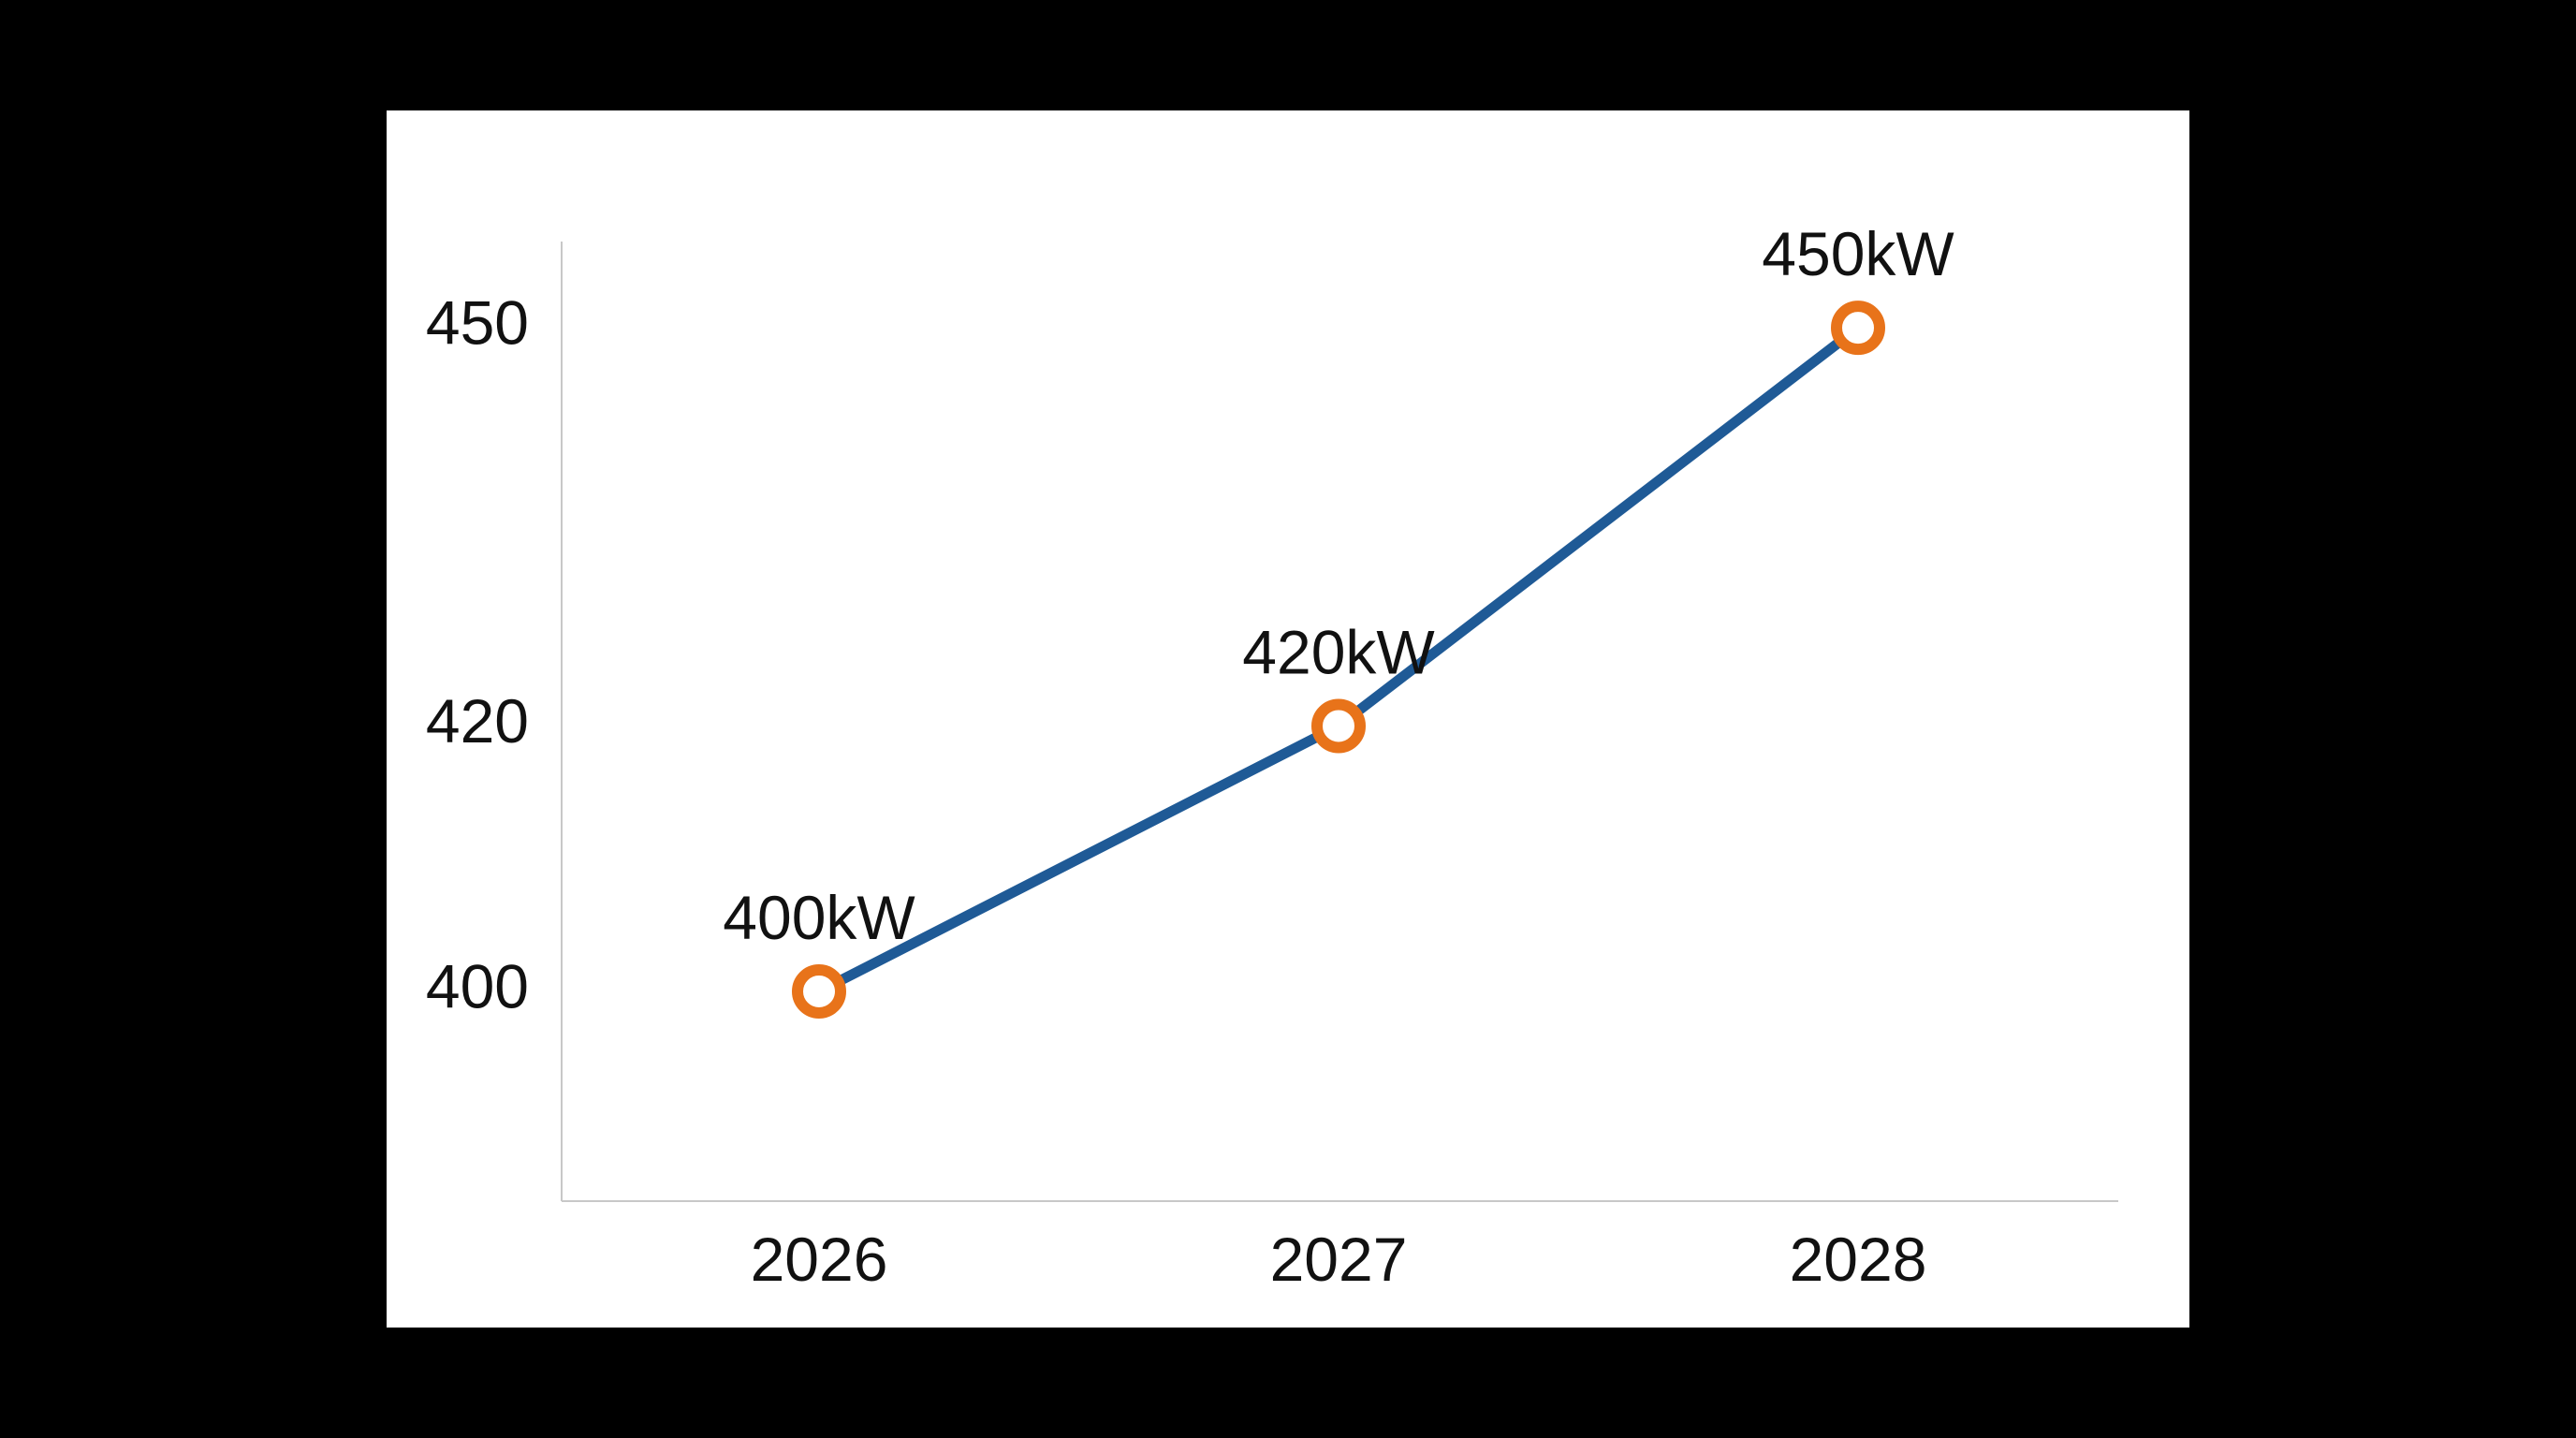  Describe the element at coordinates (819, 1259) in the screenshot. I see `x-tick-label: 2026` at that location.